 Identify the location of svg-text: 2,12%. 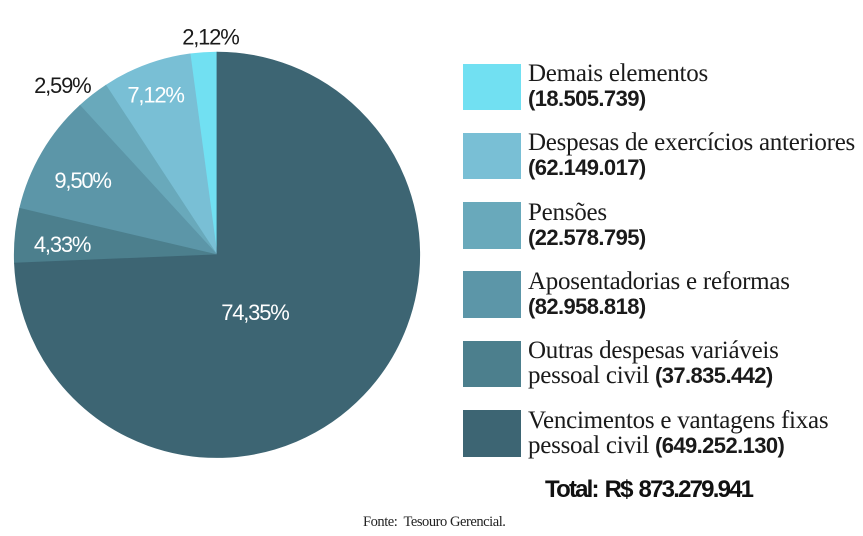
(210, 36).